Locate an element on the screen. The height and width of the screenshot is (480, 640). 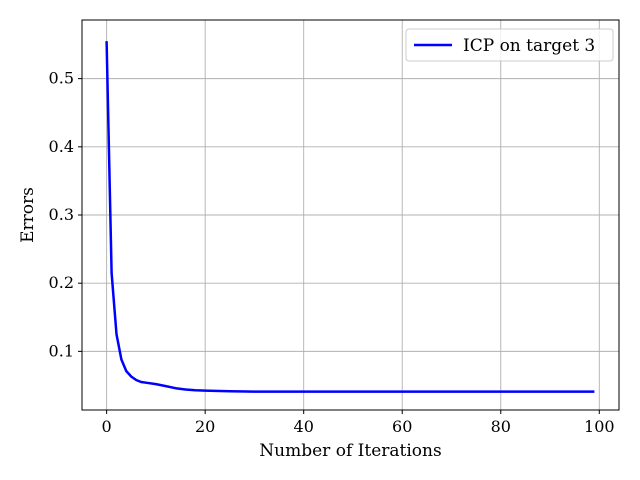
y-tick-label: 0.3 is located at coordinates (61, 214).